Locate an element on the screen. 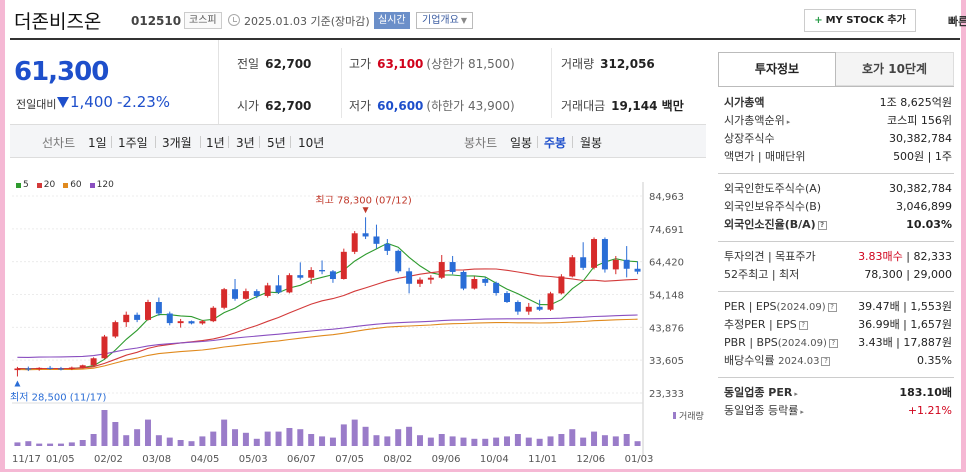 The image size is (966, 472). company-overview-button: 기업개요 ▼ is located at coordinates (444, 20).